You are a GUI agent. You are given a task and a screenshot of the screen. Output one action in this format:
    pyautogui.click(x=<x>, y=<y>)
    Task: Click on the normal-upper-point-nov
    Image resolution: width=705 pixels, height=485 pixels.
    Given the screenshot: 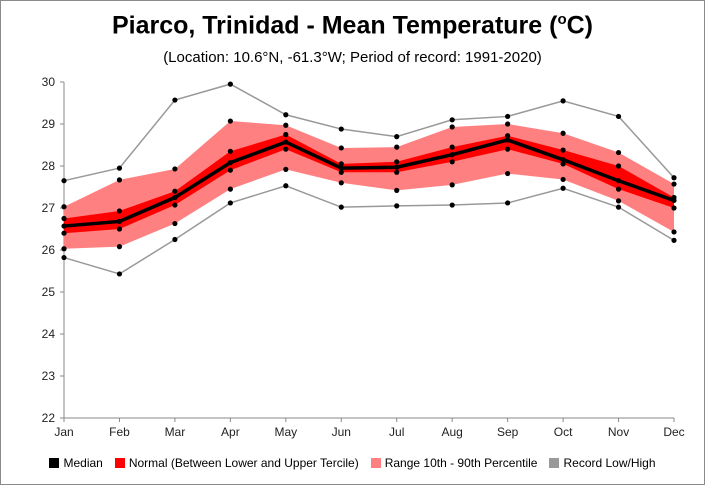 What is the action you would take?
    pyautogui.click(x=618, y=166)
    